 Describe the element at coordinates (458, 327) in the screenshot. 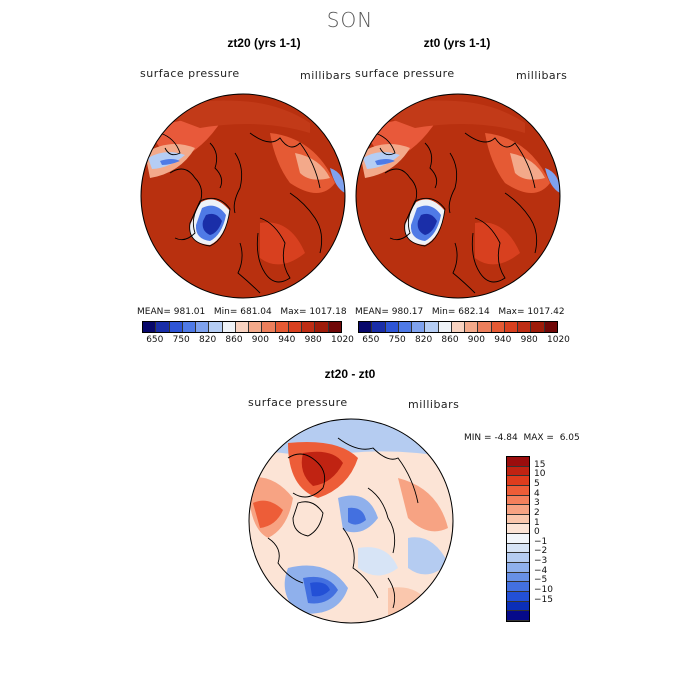

I see `panel-2-colorbar` at that location.